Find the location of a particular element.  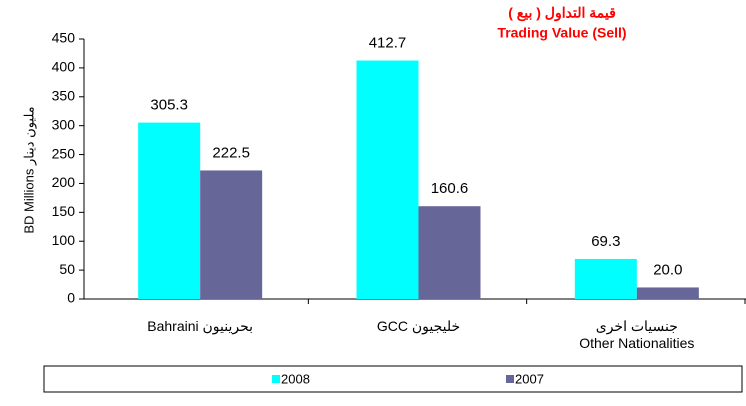

chart-title: Trading Value (Sell) is located at coordinates (561, 33).